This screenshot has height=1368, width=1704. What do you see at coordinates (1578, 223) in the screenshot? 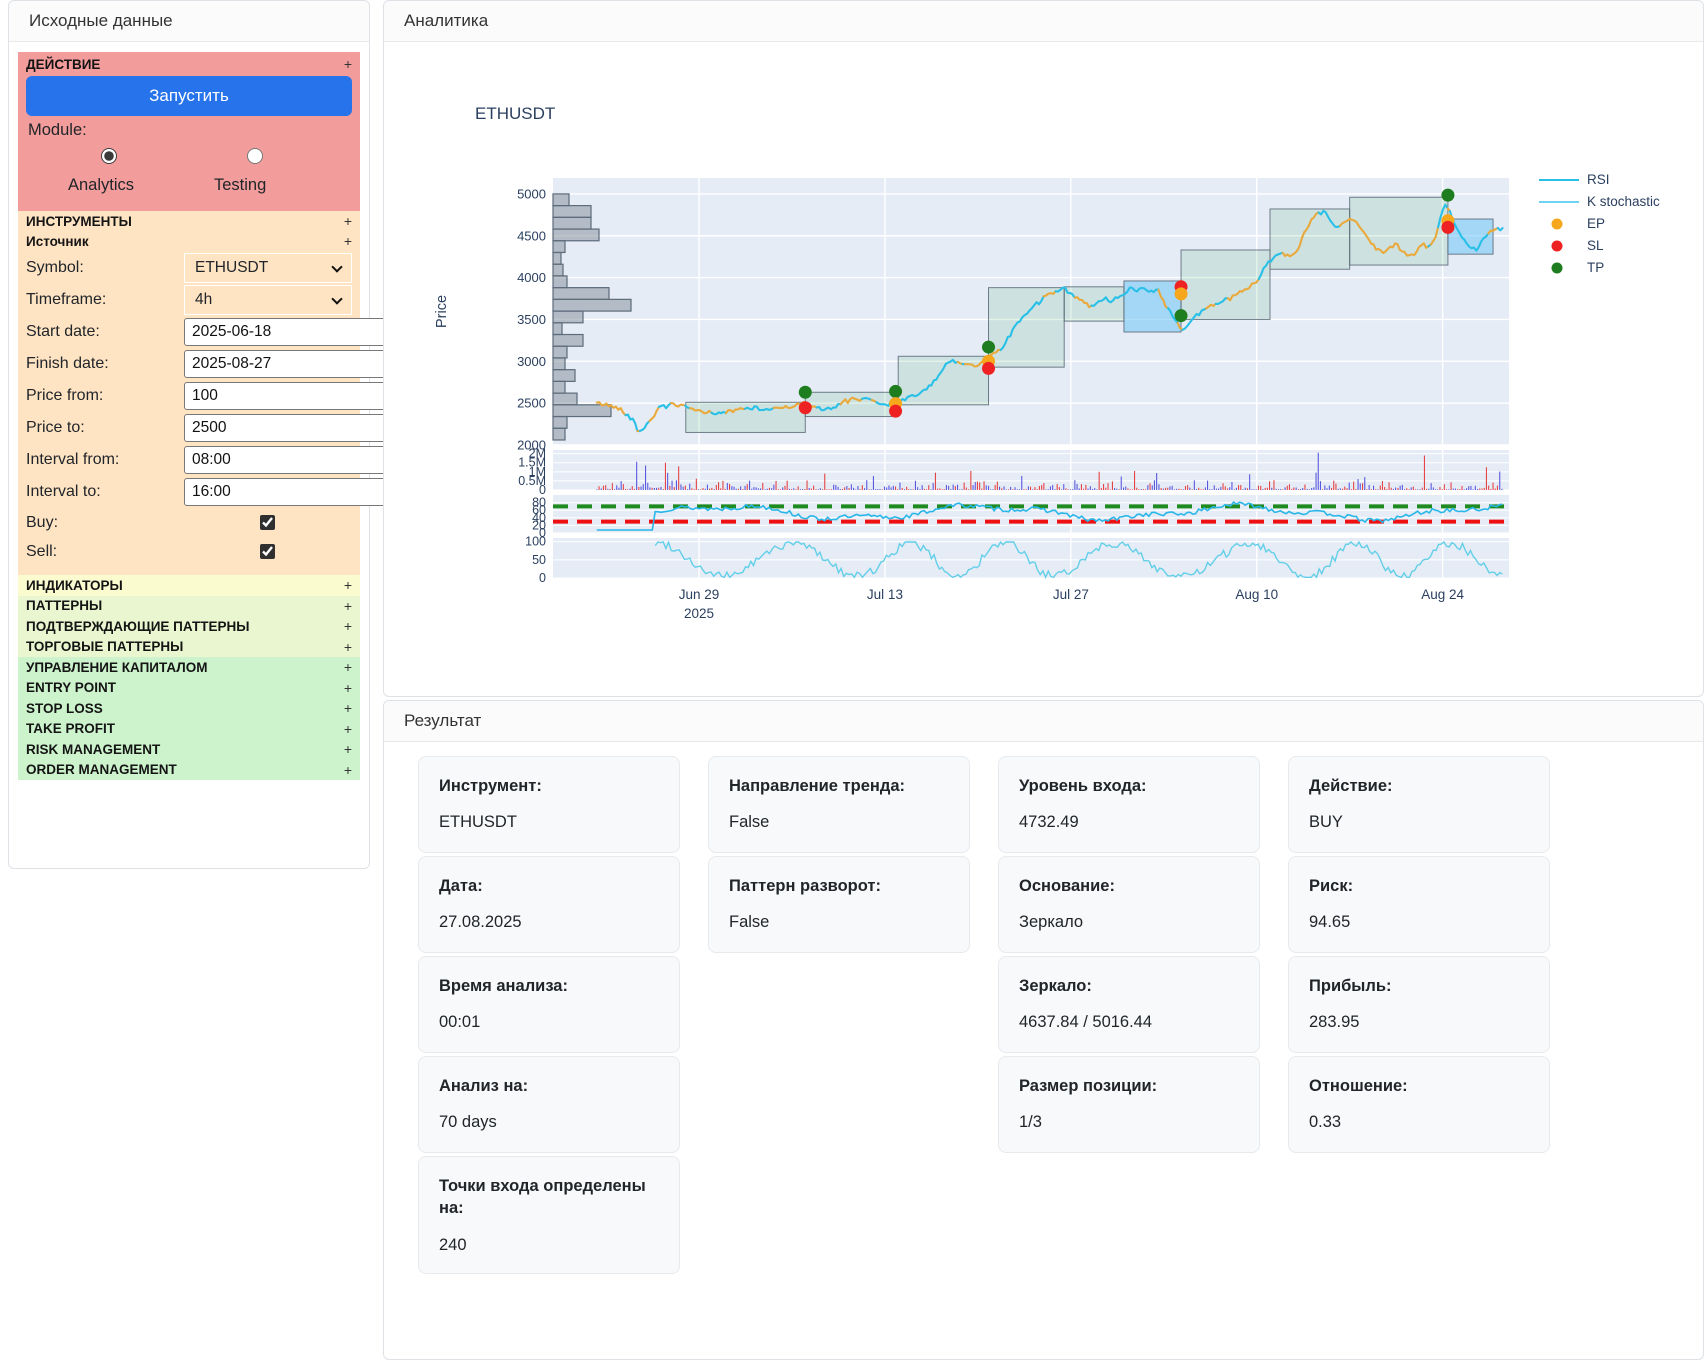
I see `legend-item-ep: EP` at bounding box center [1578, 223].